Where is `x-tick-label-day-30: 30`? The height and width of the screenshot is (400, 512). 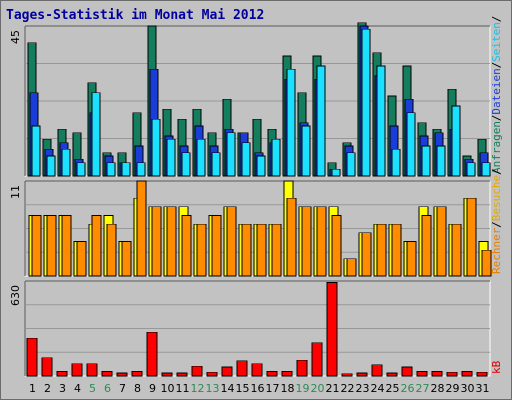 x-tick-label-day-30: 30 is located at coordinates (468, 388).